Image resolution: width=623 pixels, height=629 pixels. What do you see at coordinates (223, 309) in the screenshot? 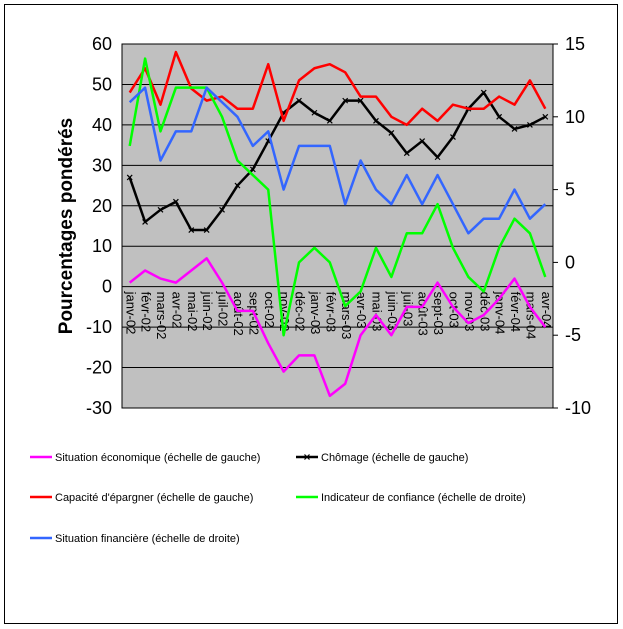
I see `x-tick-label: juil-02` at bounding box center [223, 309].